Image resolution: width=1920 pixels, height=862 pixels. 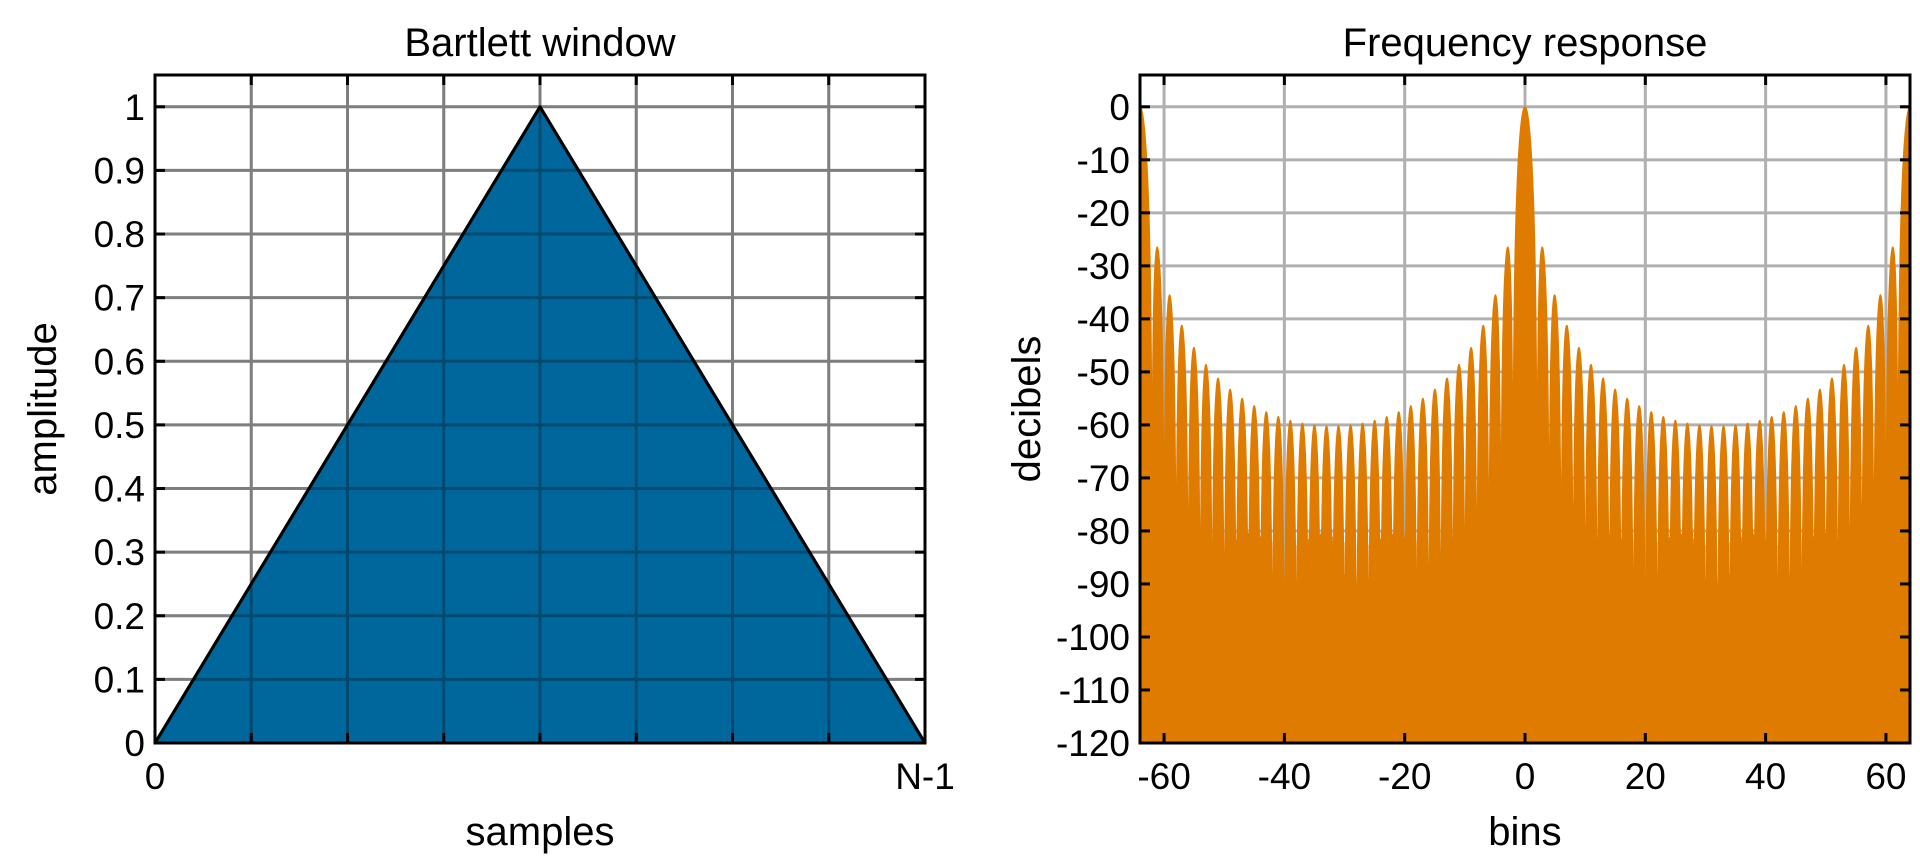 What do you see at coordinates (119, 361) in the screenshot?
I see `y-tick-label: 0.6` at bounding box center [119, 361].